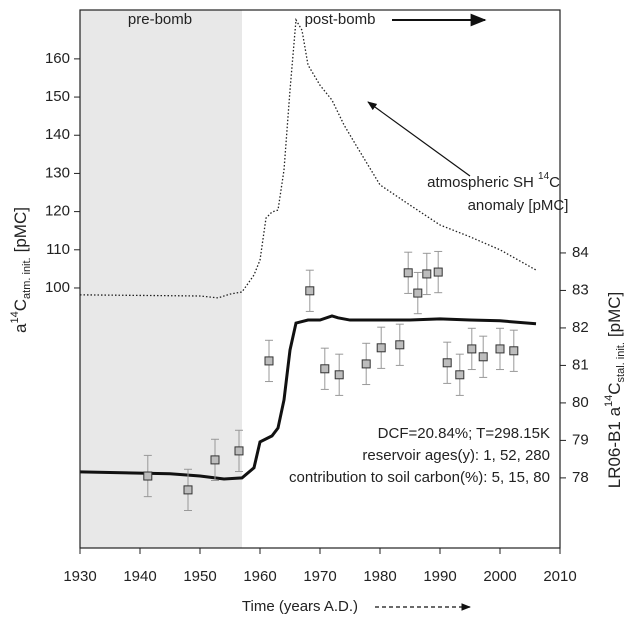 The width and height of the screenshot is (631, 620). I want to click on annotation-part: atmospheric SH, so click(482, 182).